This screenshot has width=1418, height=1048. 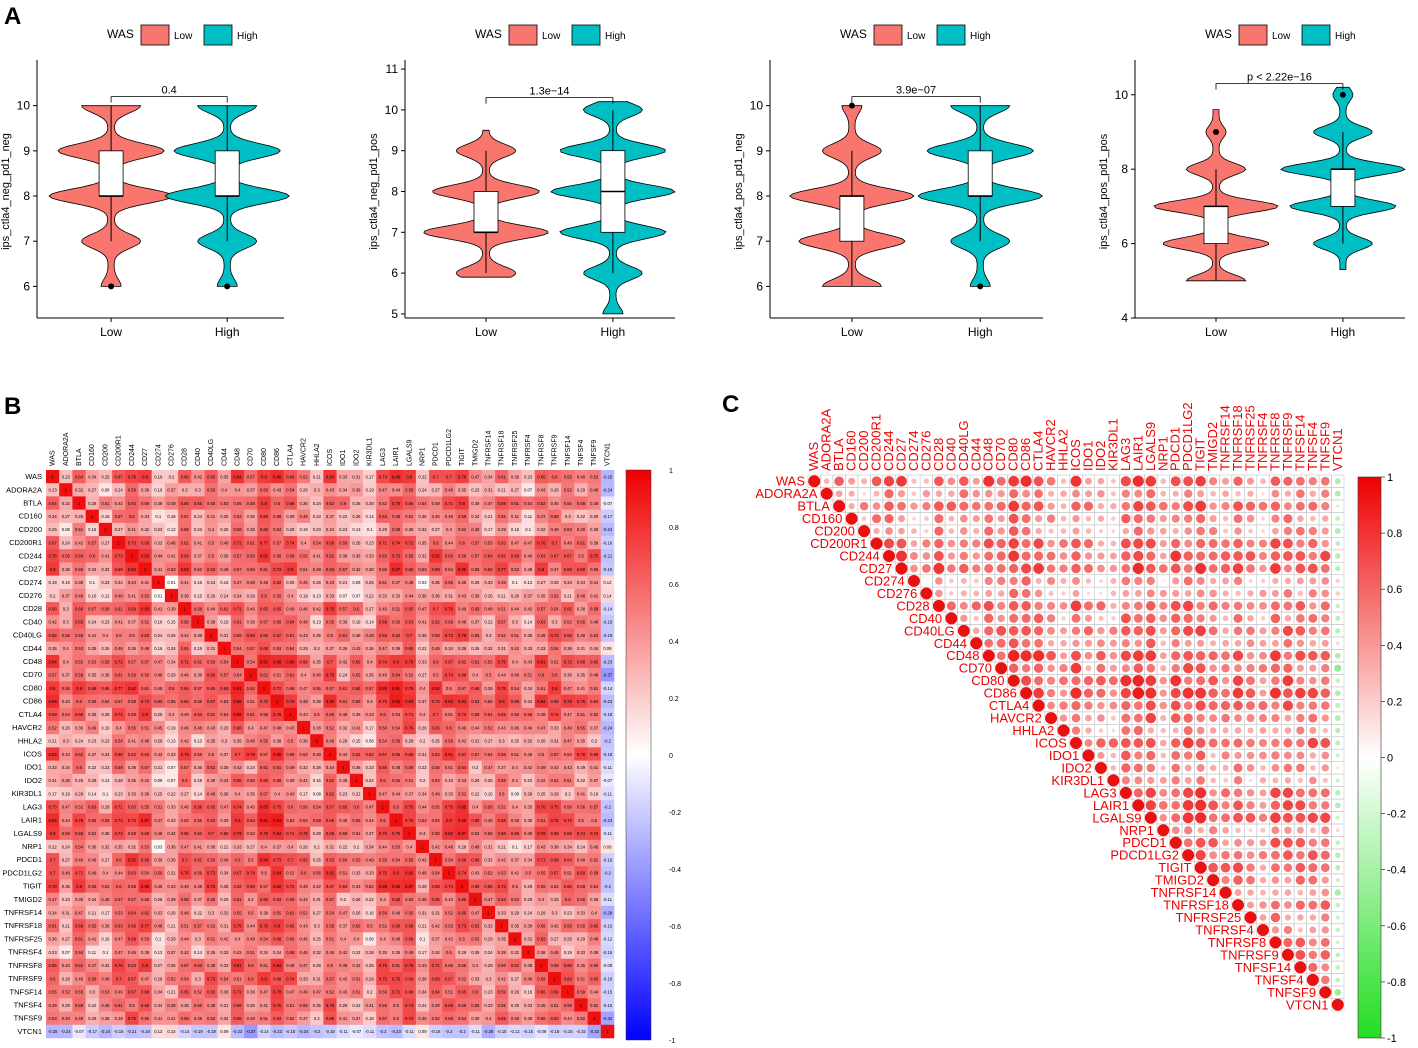 I want to click on heatmap-cell-value: 0.5, so click(x=581, y=556).